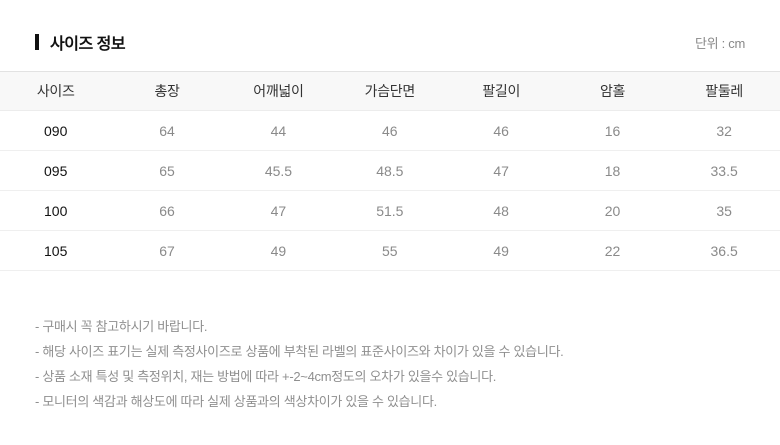  What do you see at coordinates (278, 170) in the screenshot?
I see `measurement-cell: 45.5` at bounding box center [278, 170].